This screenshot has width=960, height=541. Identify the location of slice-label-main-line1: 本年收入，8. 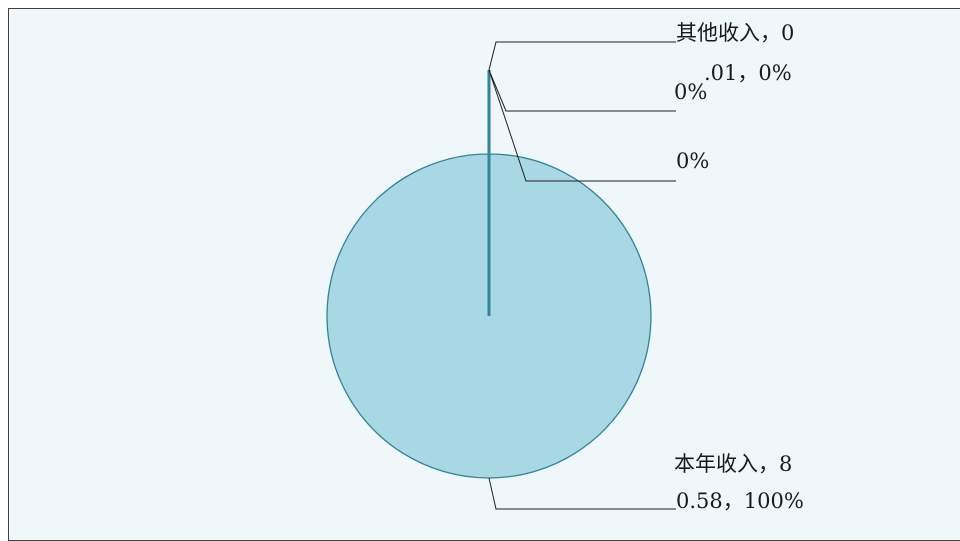
(733, 464).